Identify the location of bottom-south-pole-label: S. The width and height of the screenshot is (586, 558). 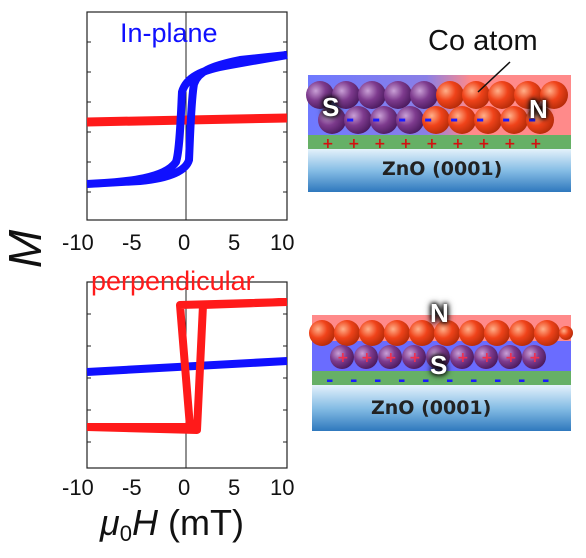
(439, 365).